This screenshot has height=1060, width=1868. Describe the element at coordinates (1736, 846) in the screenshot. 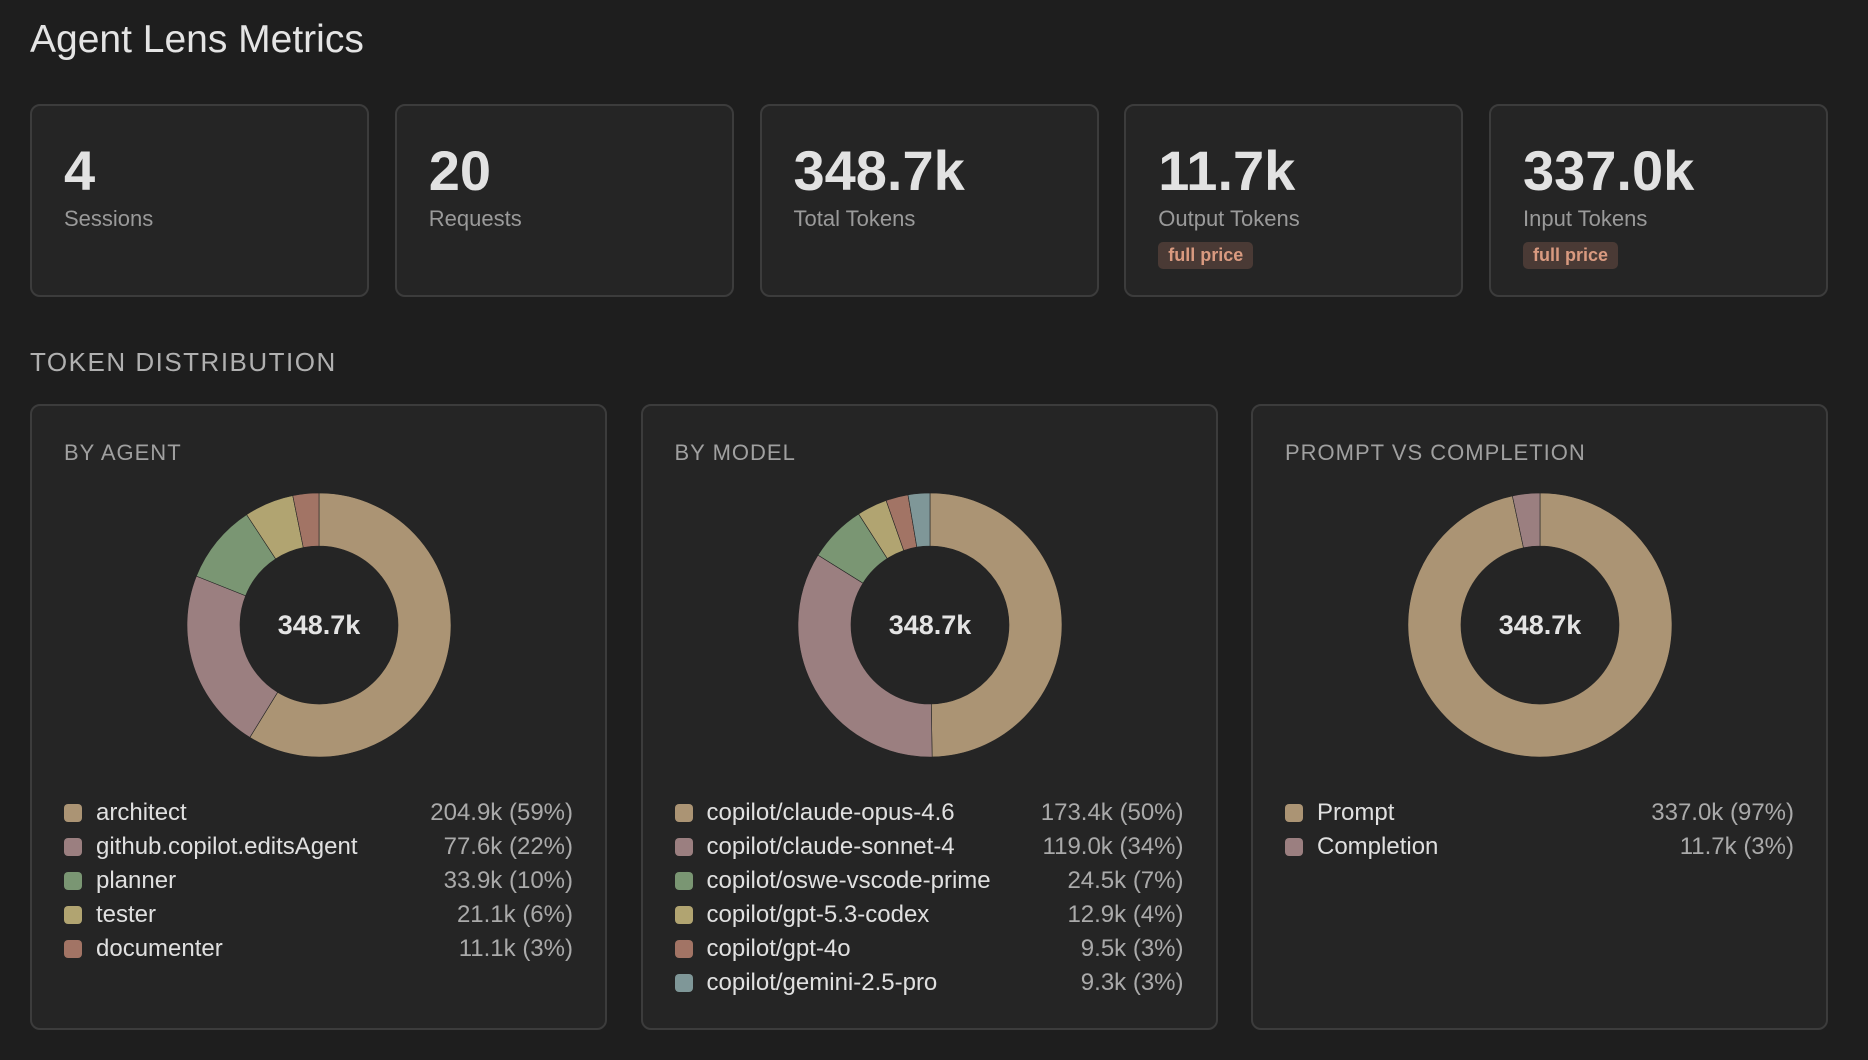

I see `legend-value: 11.7k (3%)` at that location.